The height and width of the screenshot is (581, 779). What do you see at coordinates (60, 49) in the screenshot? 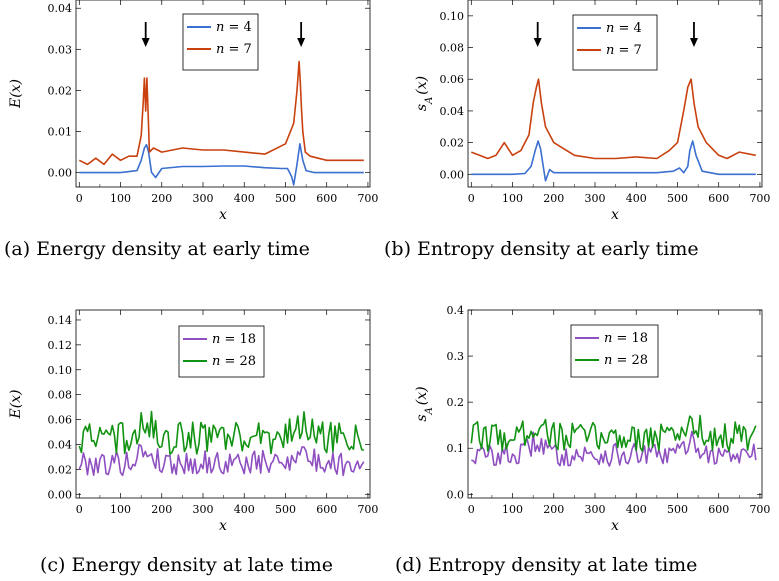
I see `y-tick-label: 0.03` at bounding box center [60, 49].